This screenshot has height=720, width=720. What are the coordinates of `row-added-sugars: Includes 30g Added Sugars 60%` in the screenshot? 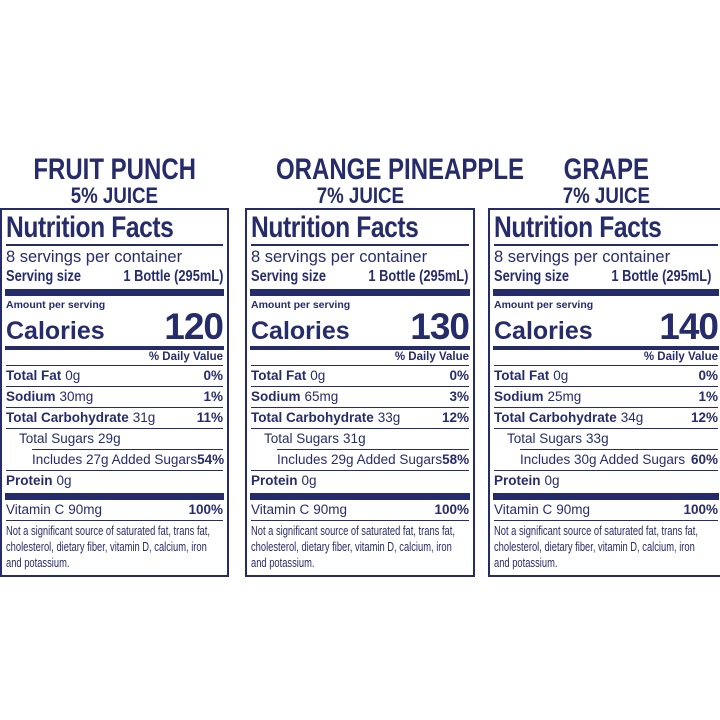 It's located at (606, 460).